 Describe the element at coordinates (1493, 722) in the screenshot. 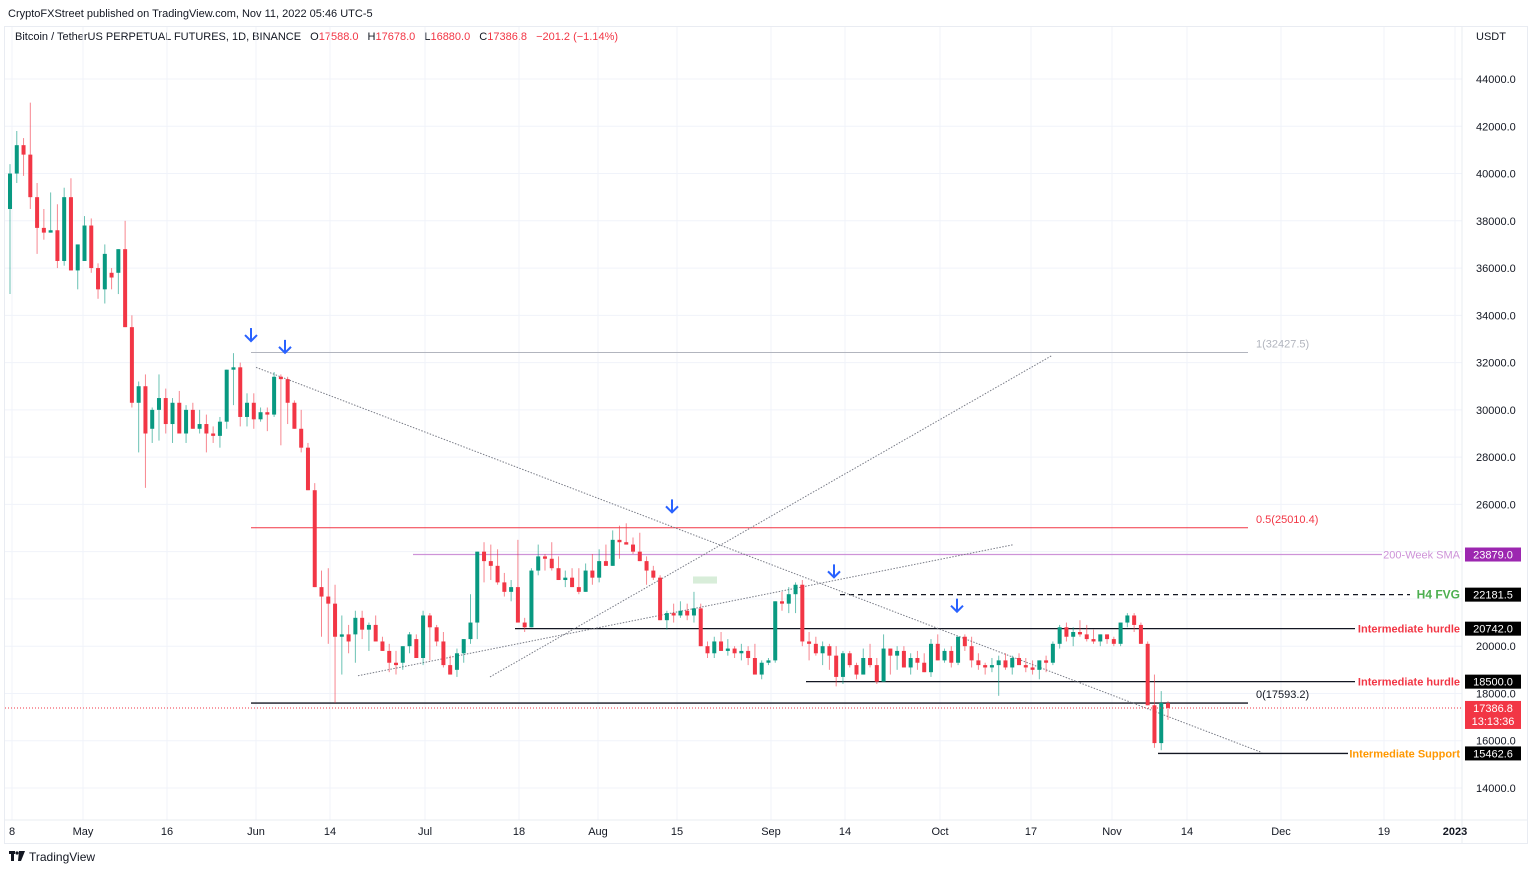

I see `bar-countdown: 13:13:36` at that location.